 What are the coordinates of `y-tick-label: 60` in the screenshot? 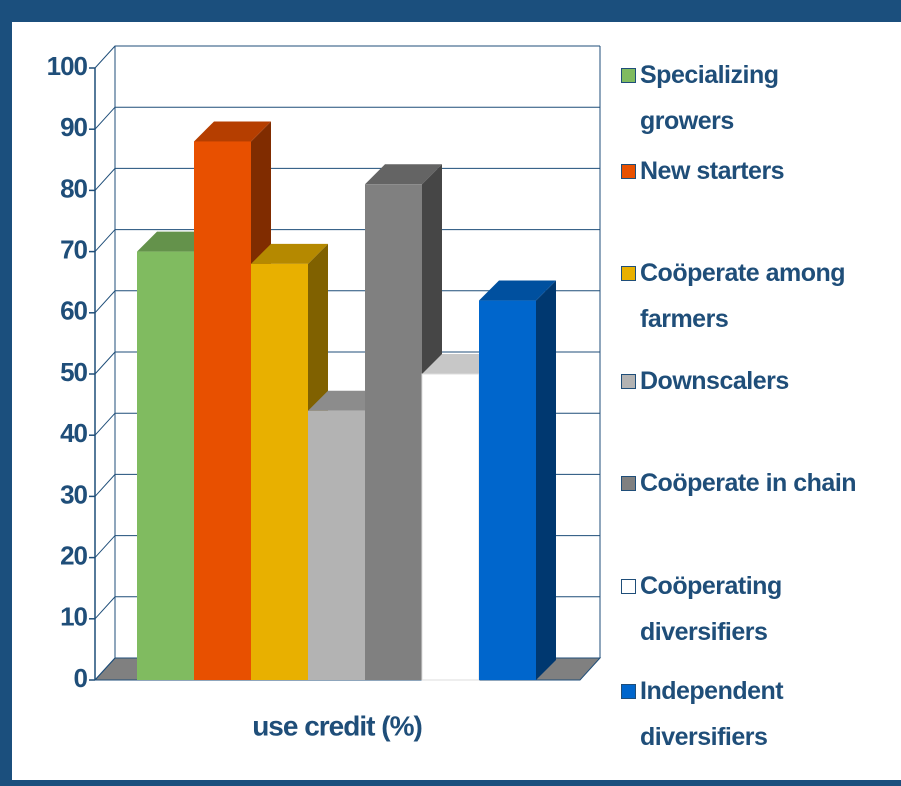 It's located at (73, 311).